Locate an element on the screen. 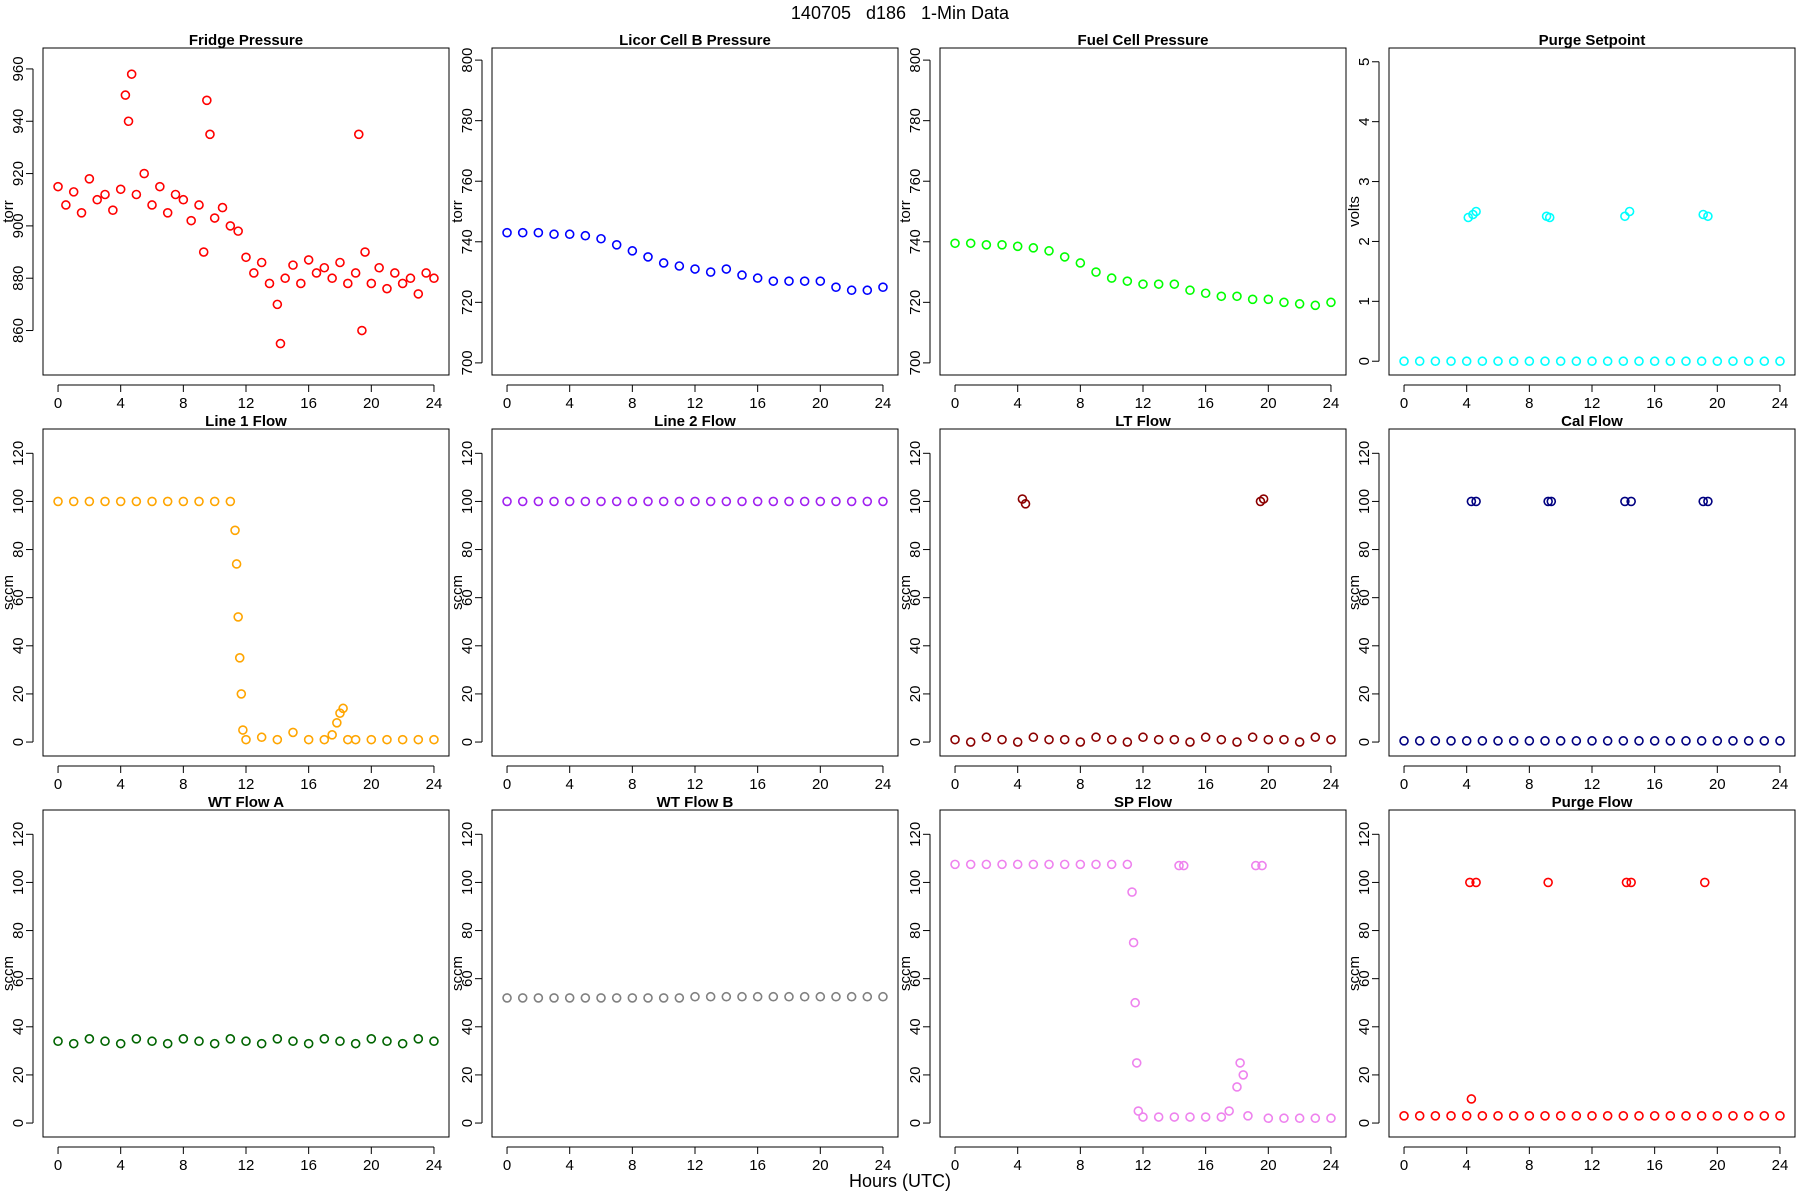 The height and width of the screenshot is (1200, 1800). y-tick-label: 740 is located at coordinates (915, 241).